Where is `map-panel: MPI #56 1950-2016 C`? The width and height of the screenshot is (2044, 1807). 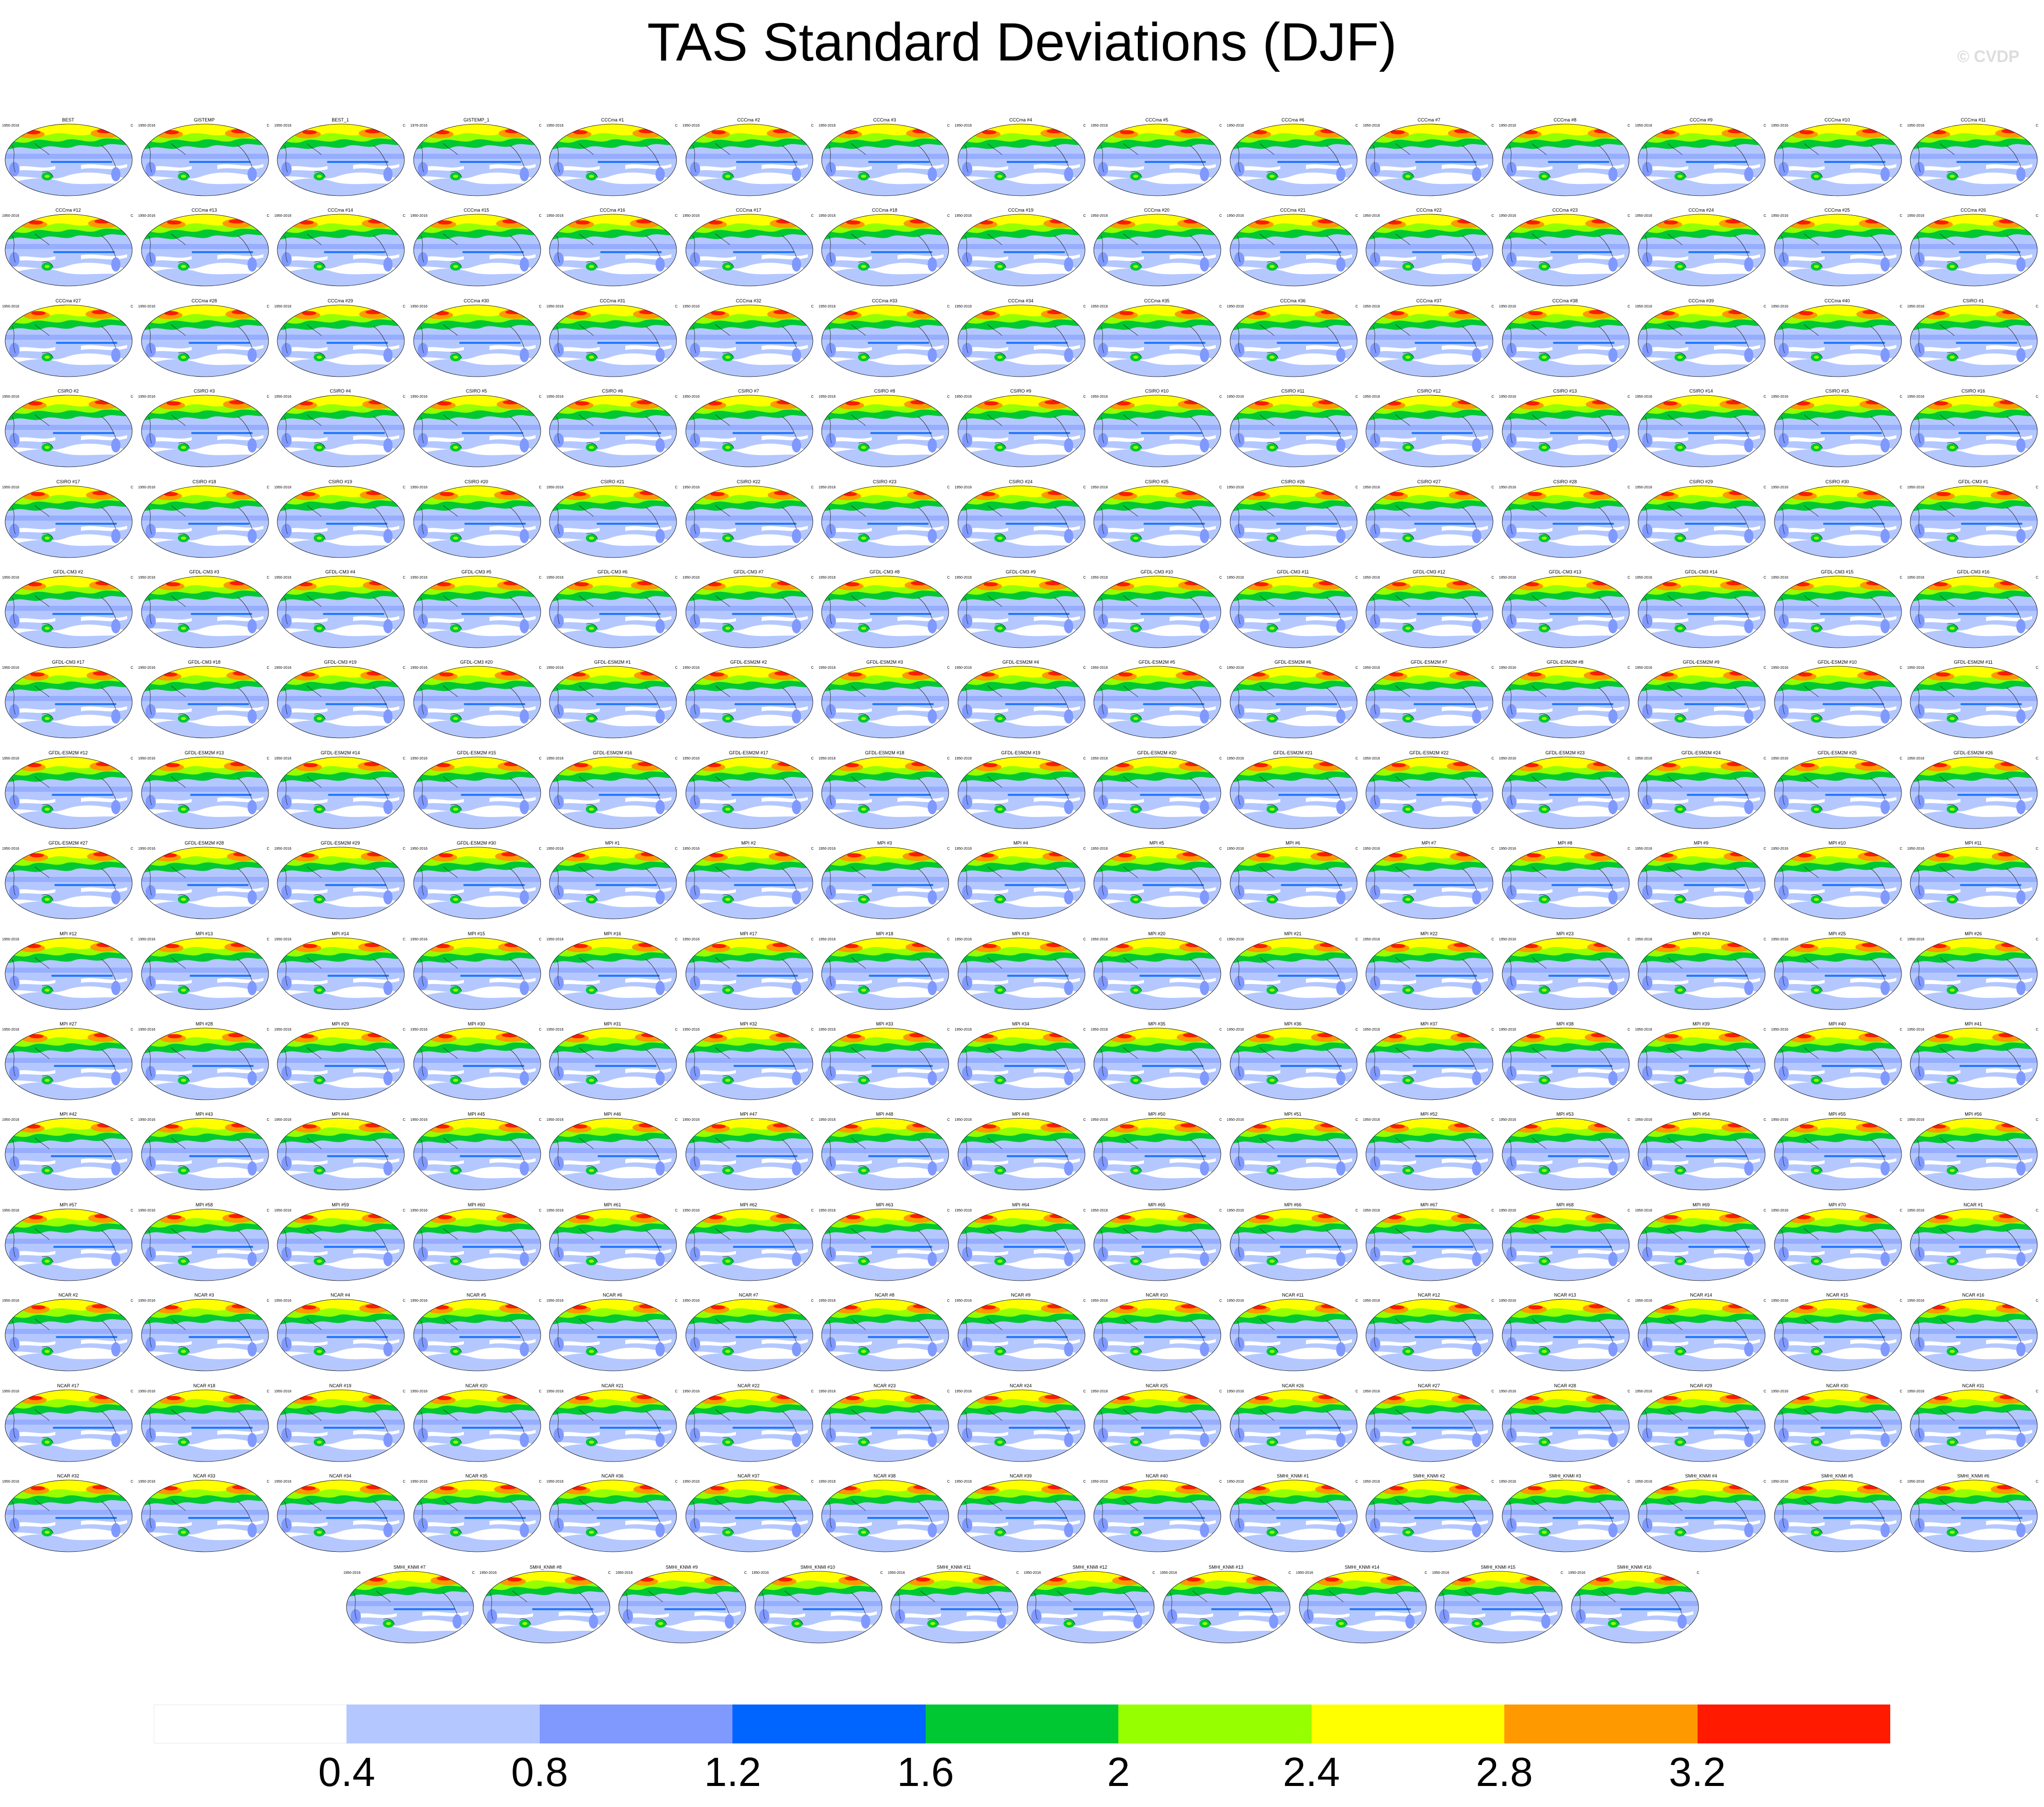 map-panel: MPI #56 1950-2016 C is located at coordinates (1973, 1151).